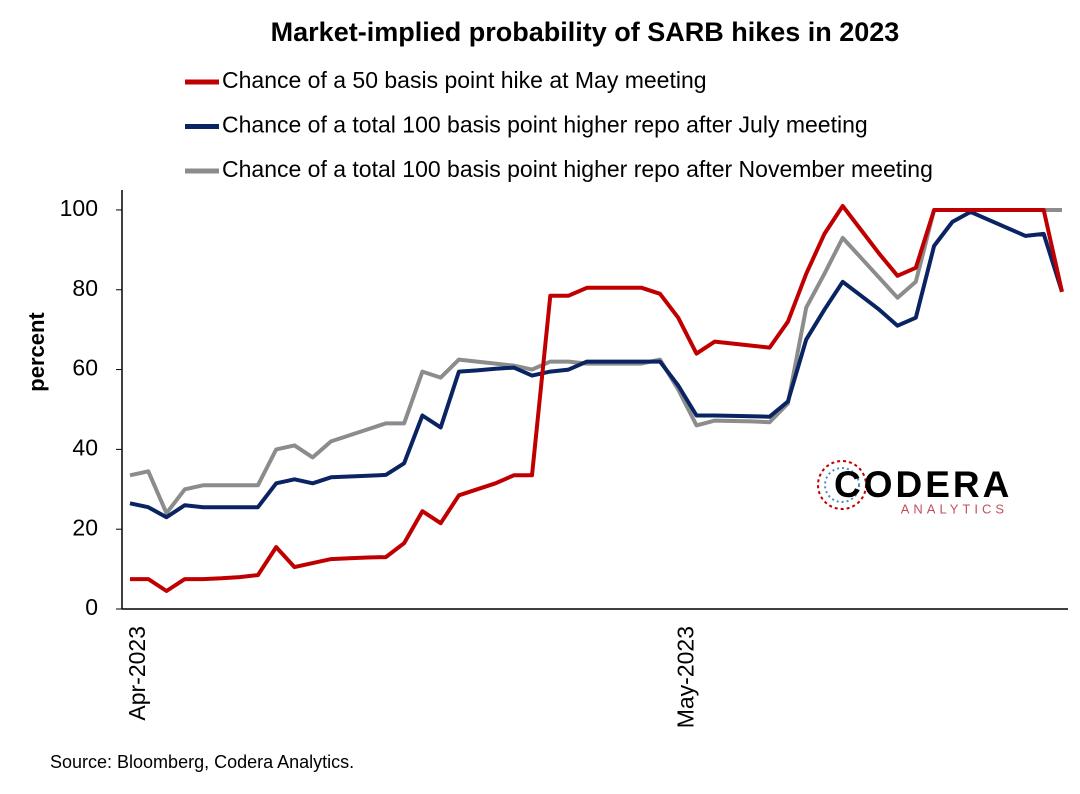 This screenshot has width=1080, height=794. Describe the element at coordinates (91, 607) in the screenshot. I see `y-tick-label: 0` at that location.